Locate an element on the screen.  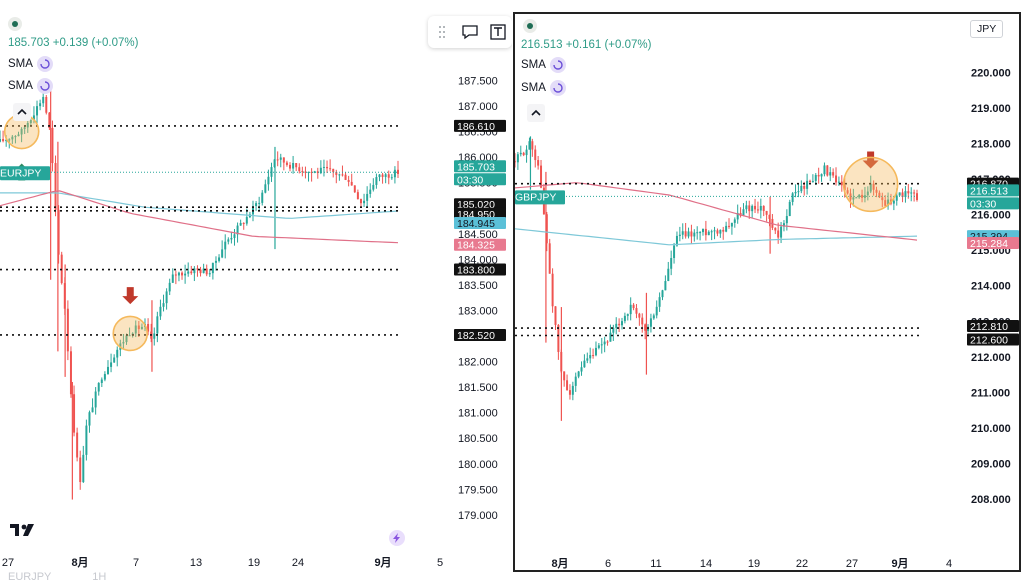
sma-fast-line is located at coordinates (199, 205).